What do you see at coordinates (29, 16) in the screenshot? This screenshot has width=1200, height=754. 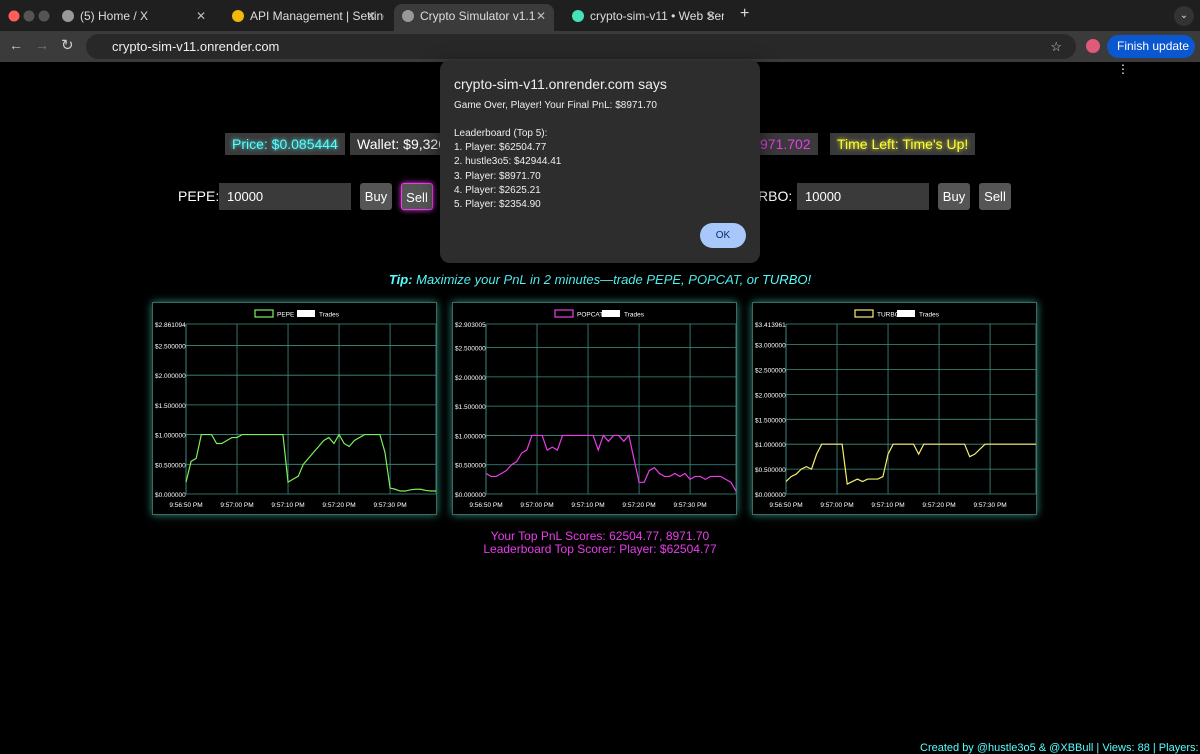 I see `window-controls` at bounding box center [29, 16].